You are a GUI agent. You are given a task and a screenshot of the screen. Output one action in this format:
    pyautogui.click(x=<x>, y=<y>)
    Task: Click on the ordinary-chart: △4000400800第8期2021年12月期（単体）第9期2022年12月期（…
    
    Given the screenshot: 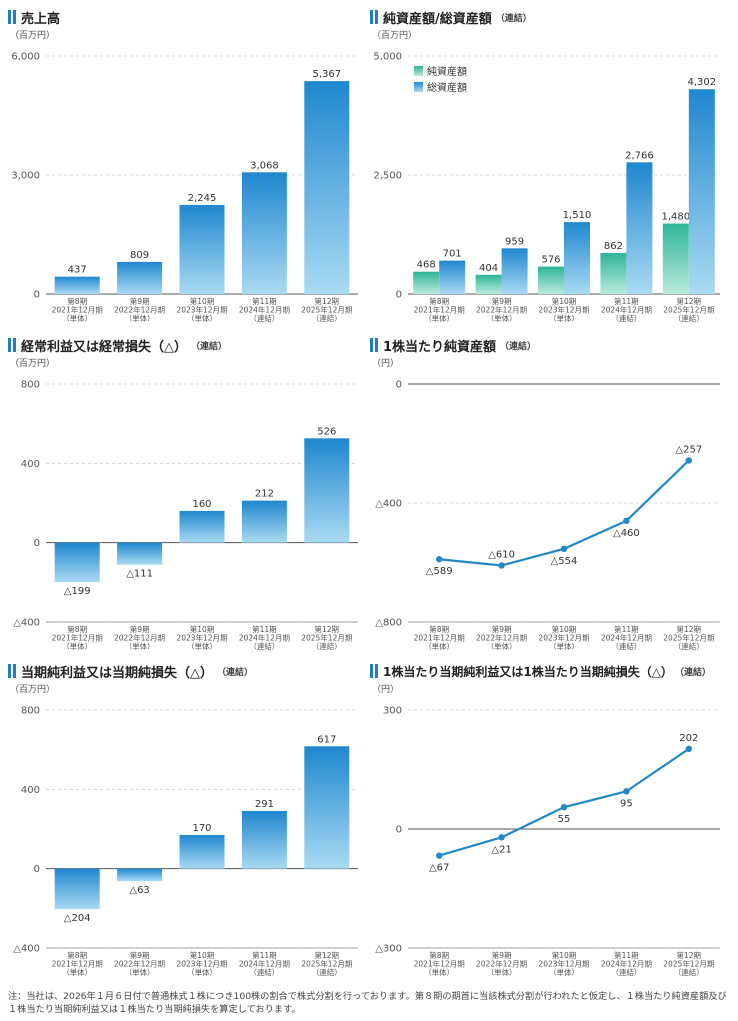 What is the action you would take?
    pyautogui.click(x=185, y=515)
    